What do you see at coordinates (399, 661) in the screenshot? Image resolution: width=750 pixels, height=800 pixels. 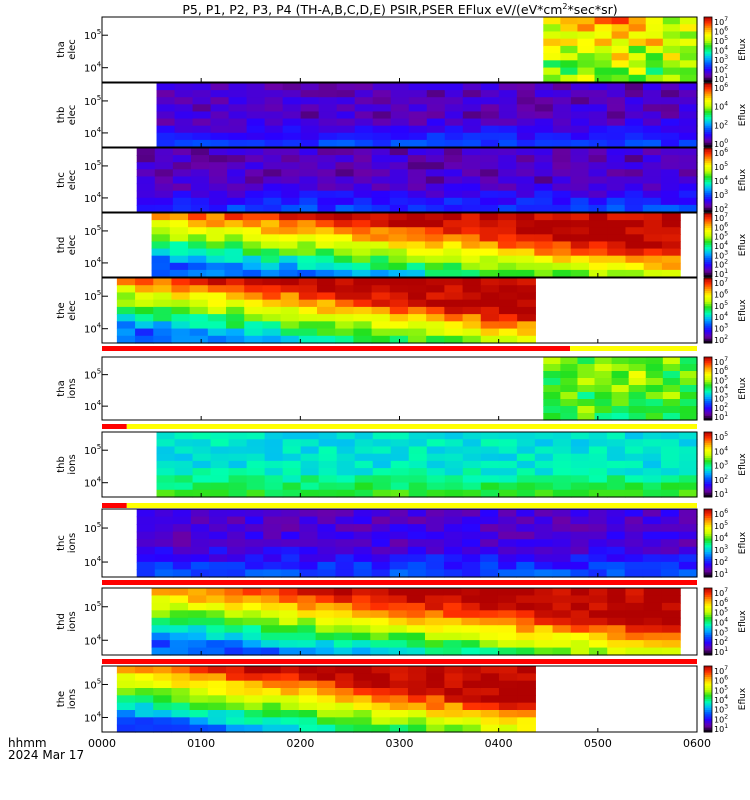 I see `mode-bar-segment` at bounding box center [399, 661].